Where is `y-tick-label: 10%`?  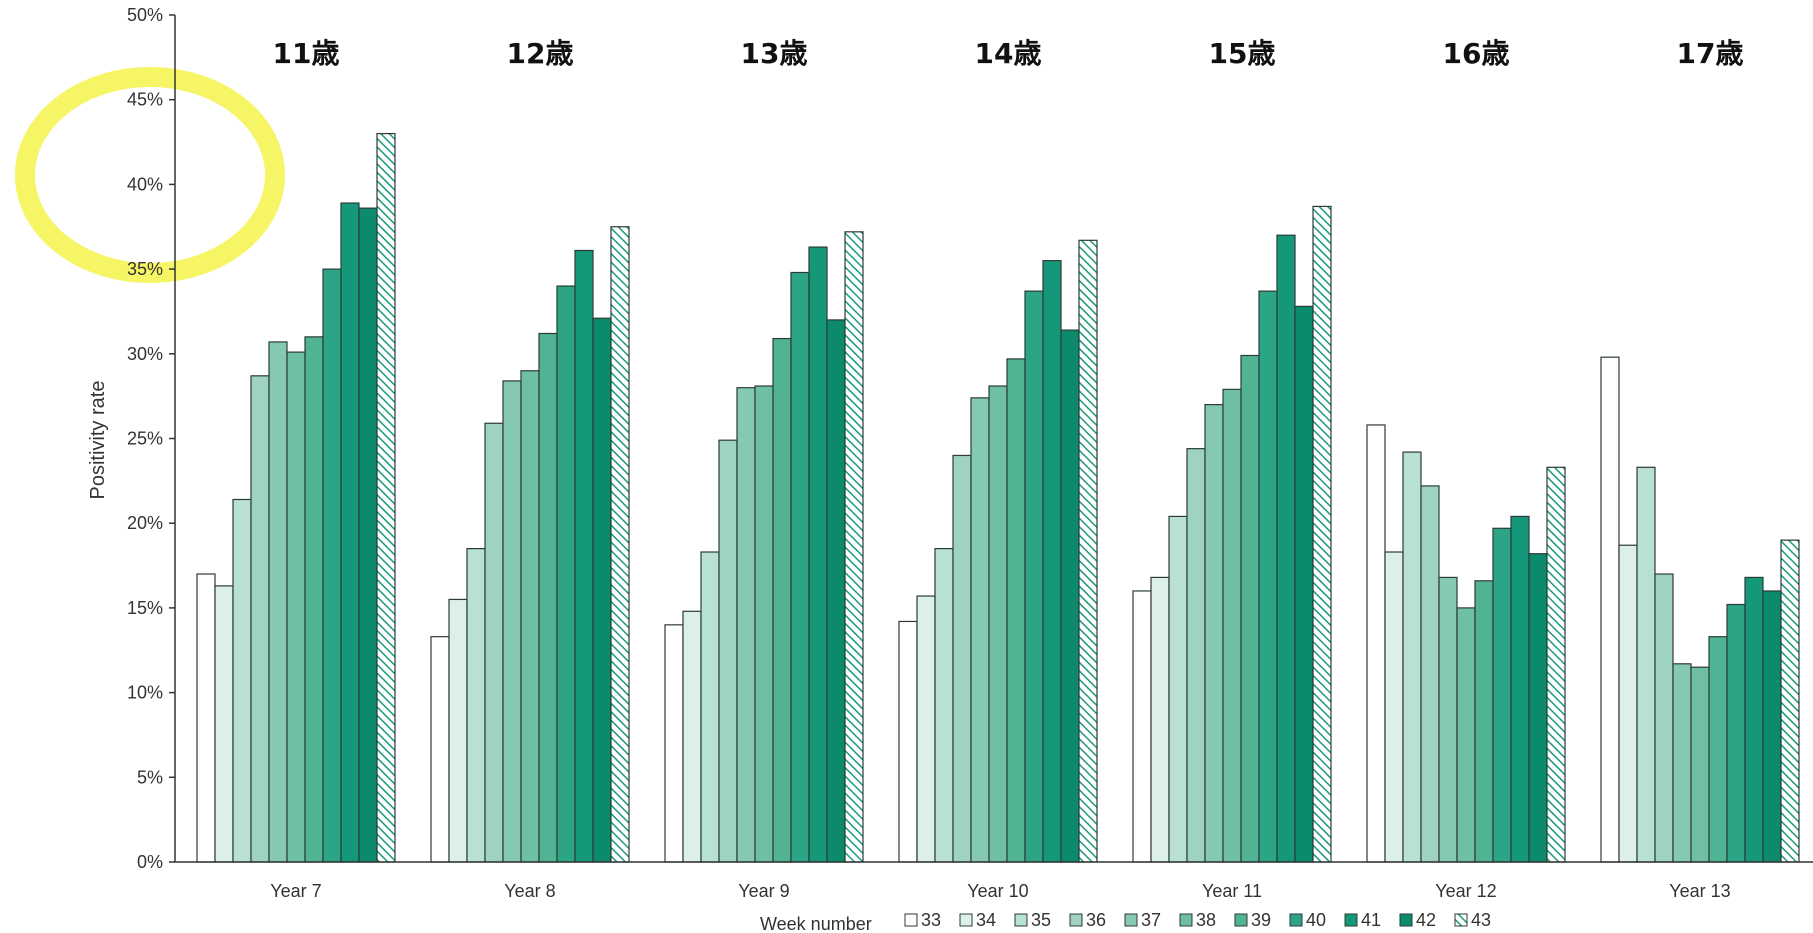
y-tick-label: 10% is located at coordinates (145, 693).